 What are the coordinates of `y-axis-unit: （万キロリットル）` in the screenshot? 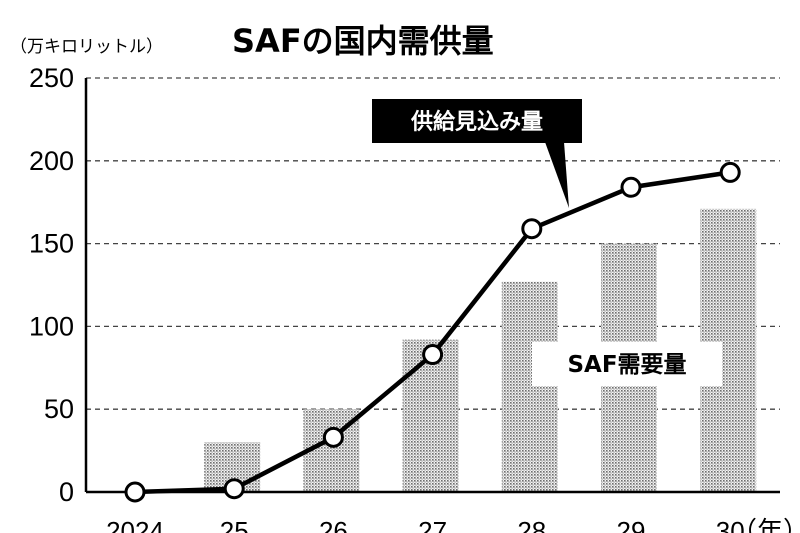 It's located at (86, 47).